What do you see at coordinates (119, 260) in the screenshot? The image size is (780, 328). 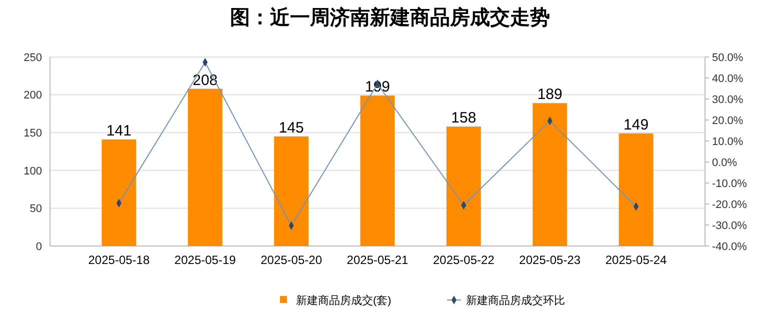 I see `x-tick-label: 2025-05-18` at bounding box center [119, 260].